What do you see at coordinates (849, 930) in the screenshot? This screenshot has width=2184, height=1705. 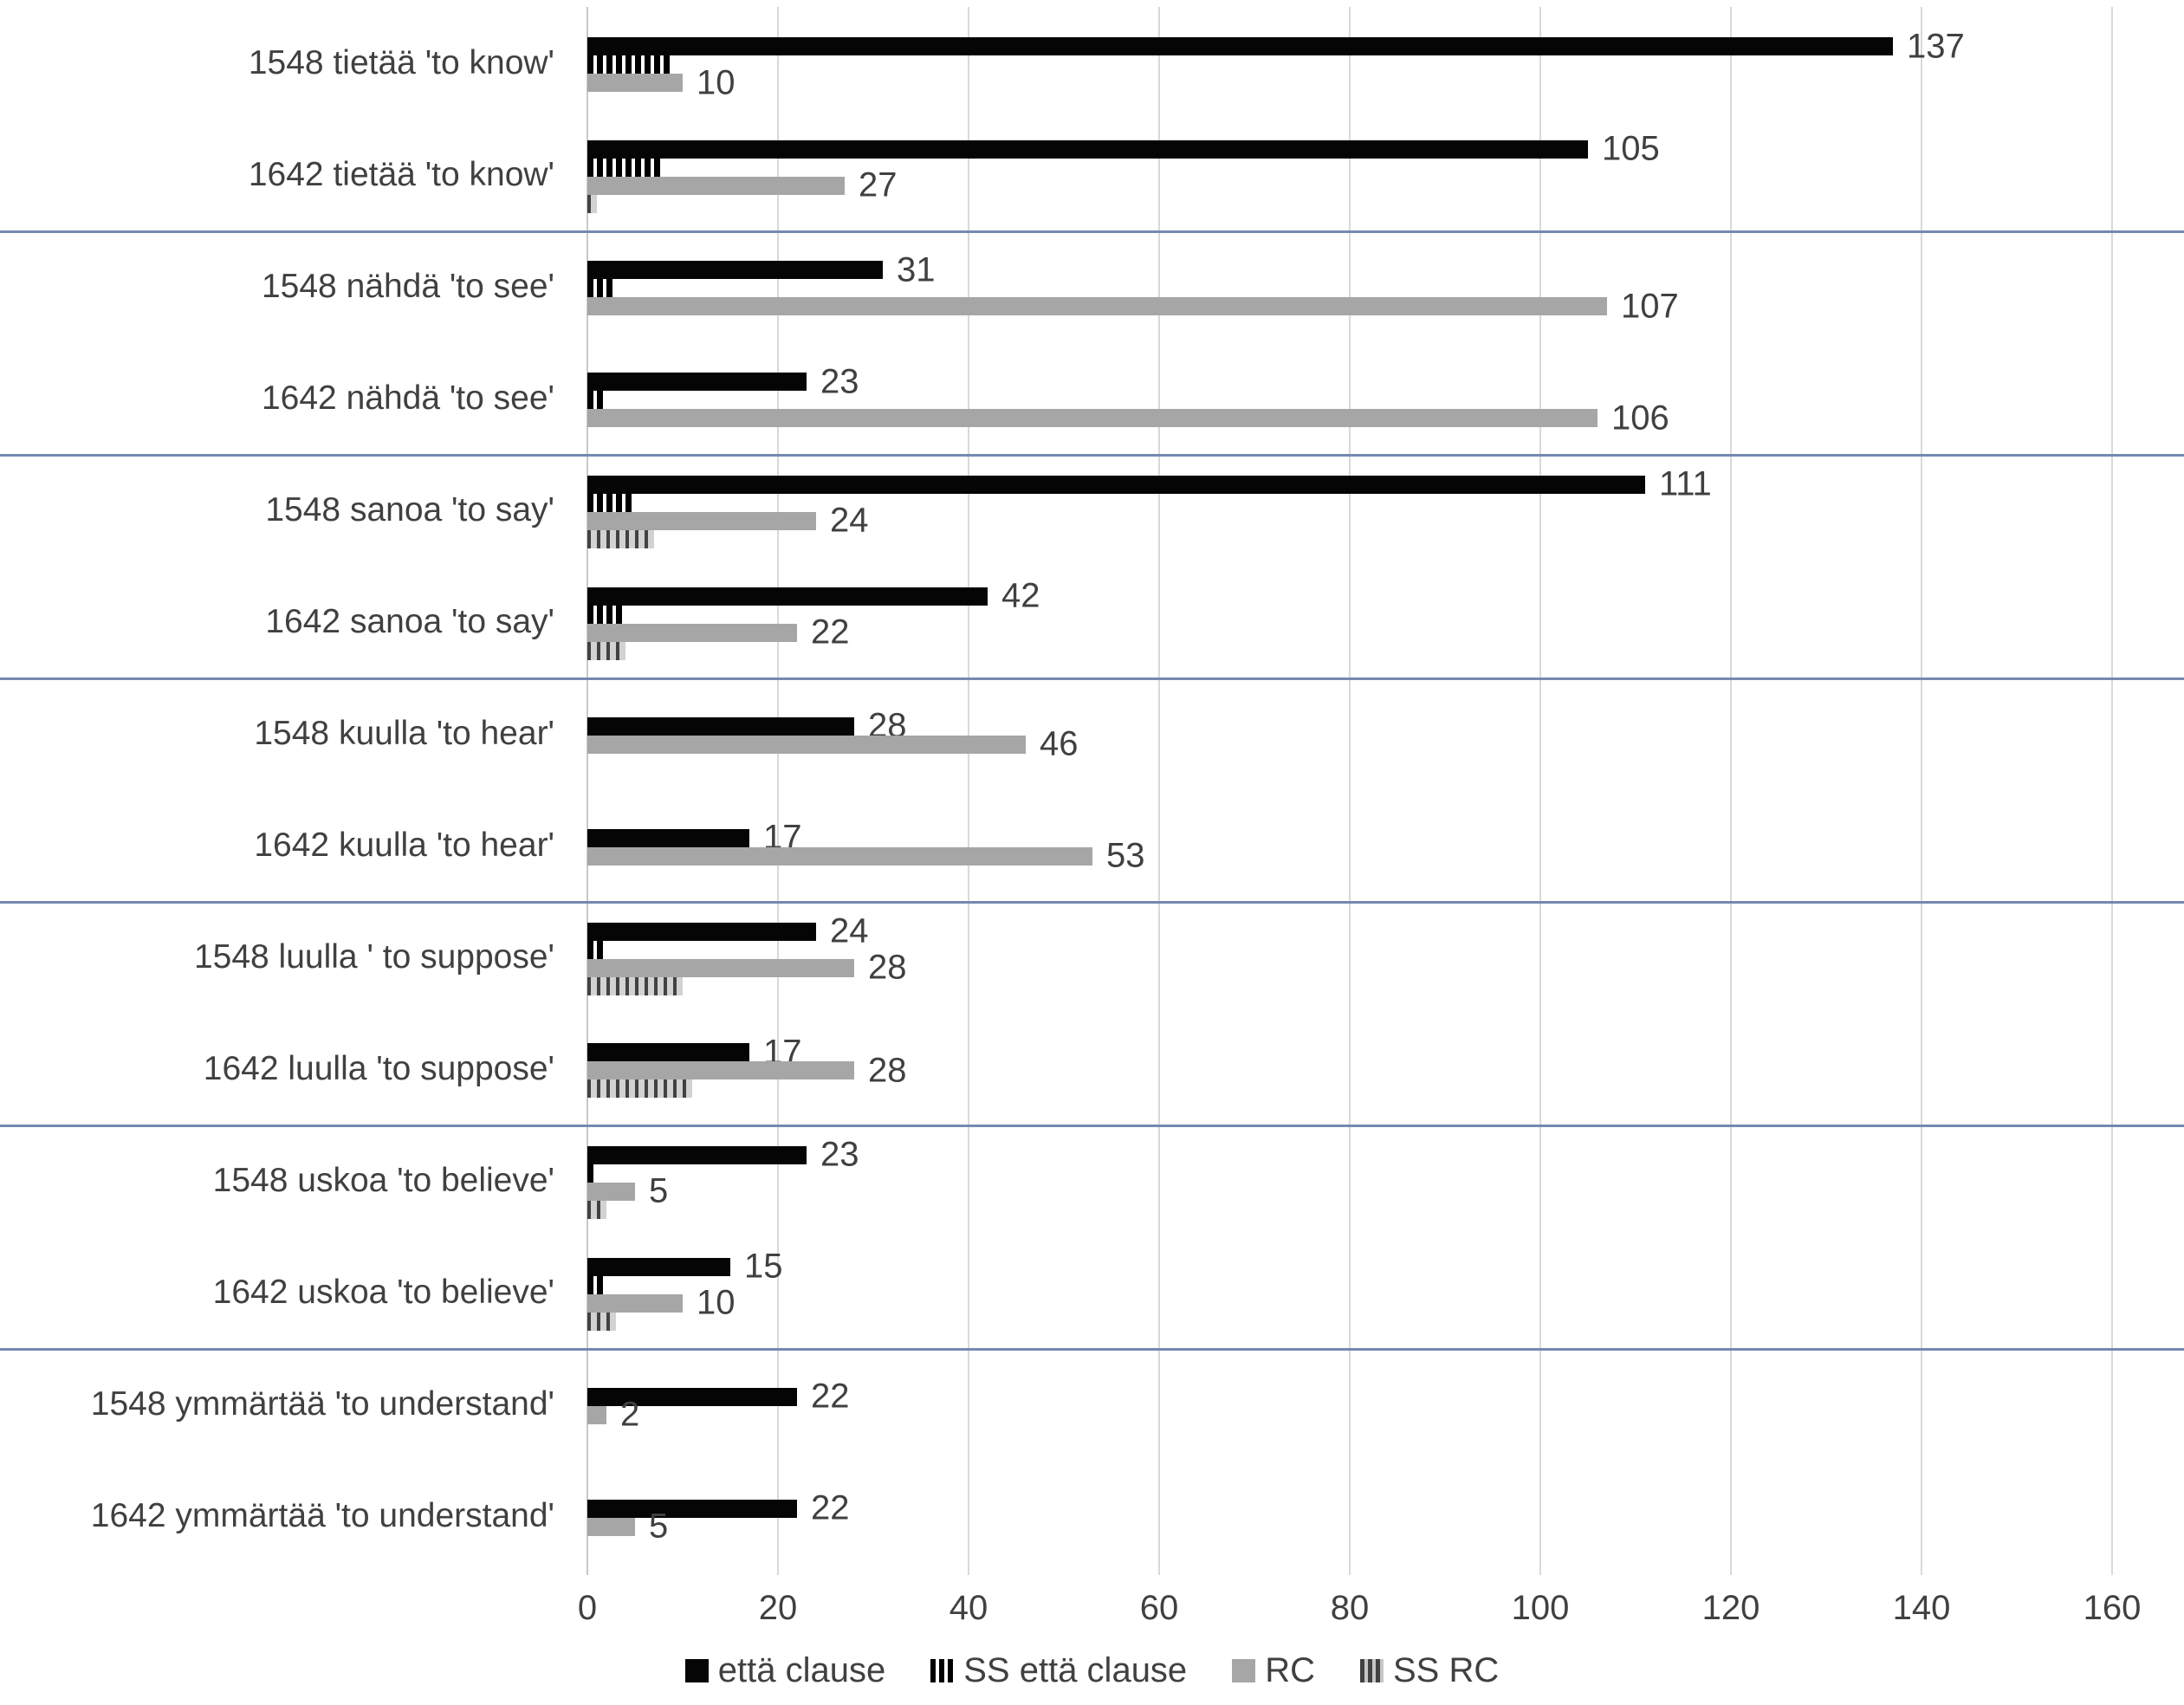 I see `value-label-etta: 24` at bounding box center [849, 930].